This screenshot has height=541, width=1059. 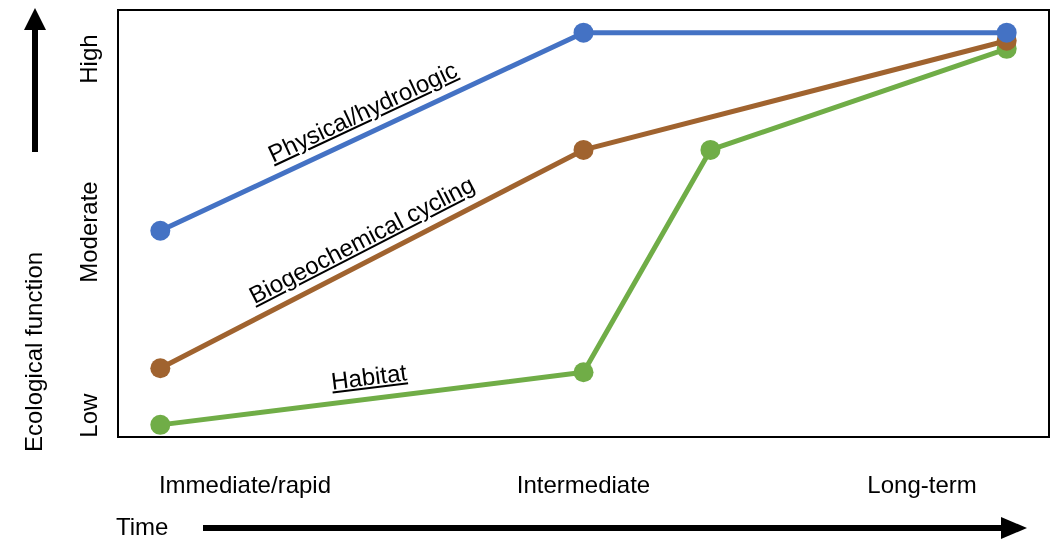 I want to click on x-tick-label: Long-term, so click(x=922, y=484).